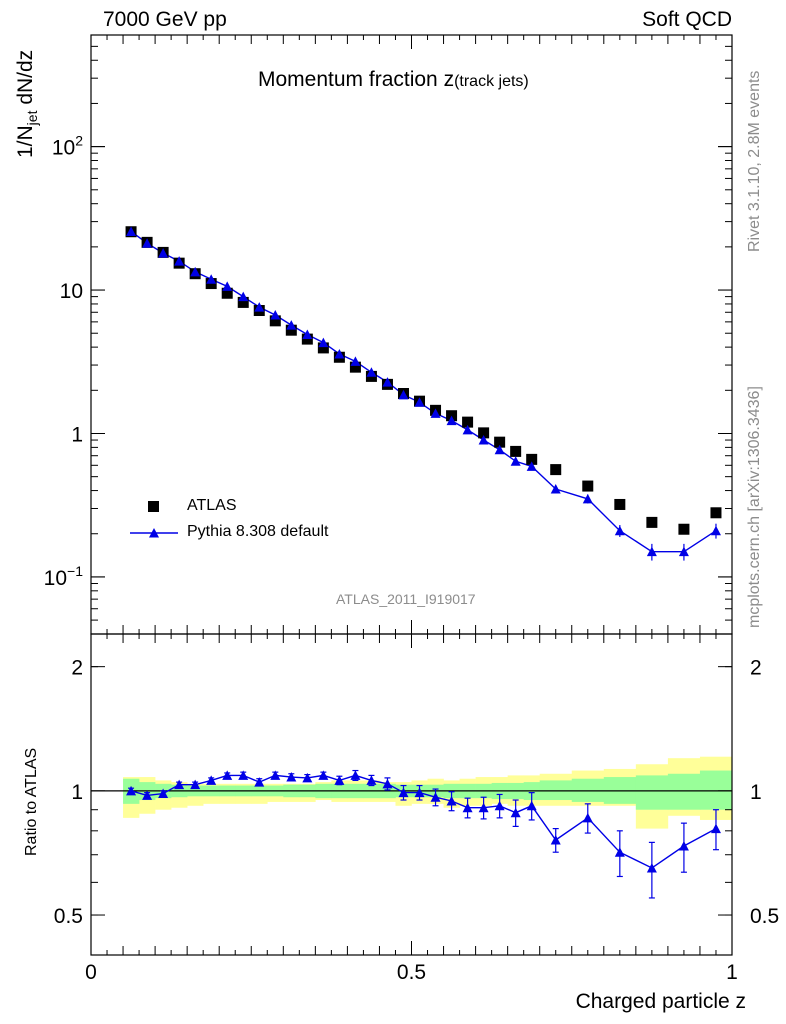  Describe the element at coordinates (63, 148) in the screenshot. I see `y-tick-label-3-base: 10` at that location.